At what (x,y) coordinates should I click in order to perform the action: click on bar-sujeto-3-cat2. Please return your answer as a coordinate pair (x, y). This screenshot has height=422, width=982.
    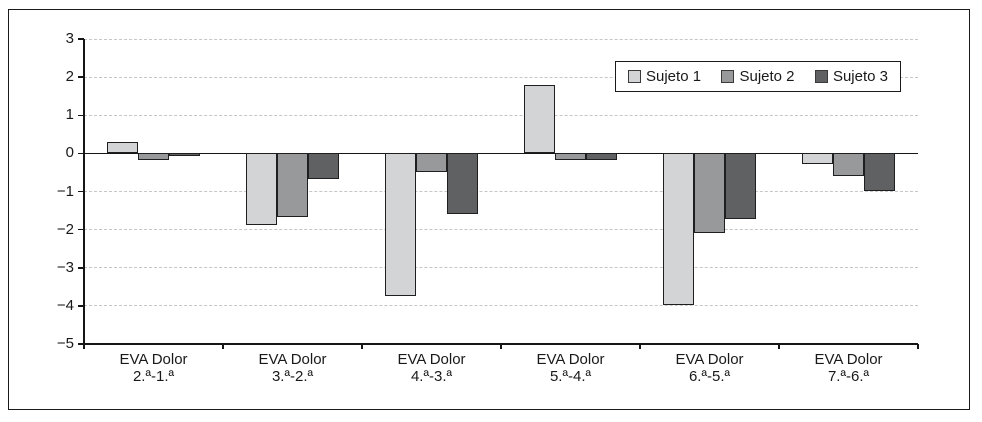
    Looking at the image, I should click on (323, 166).